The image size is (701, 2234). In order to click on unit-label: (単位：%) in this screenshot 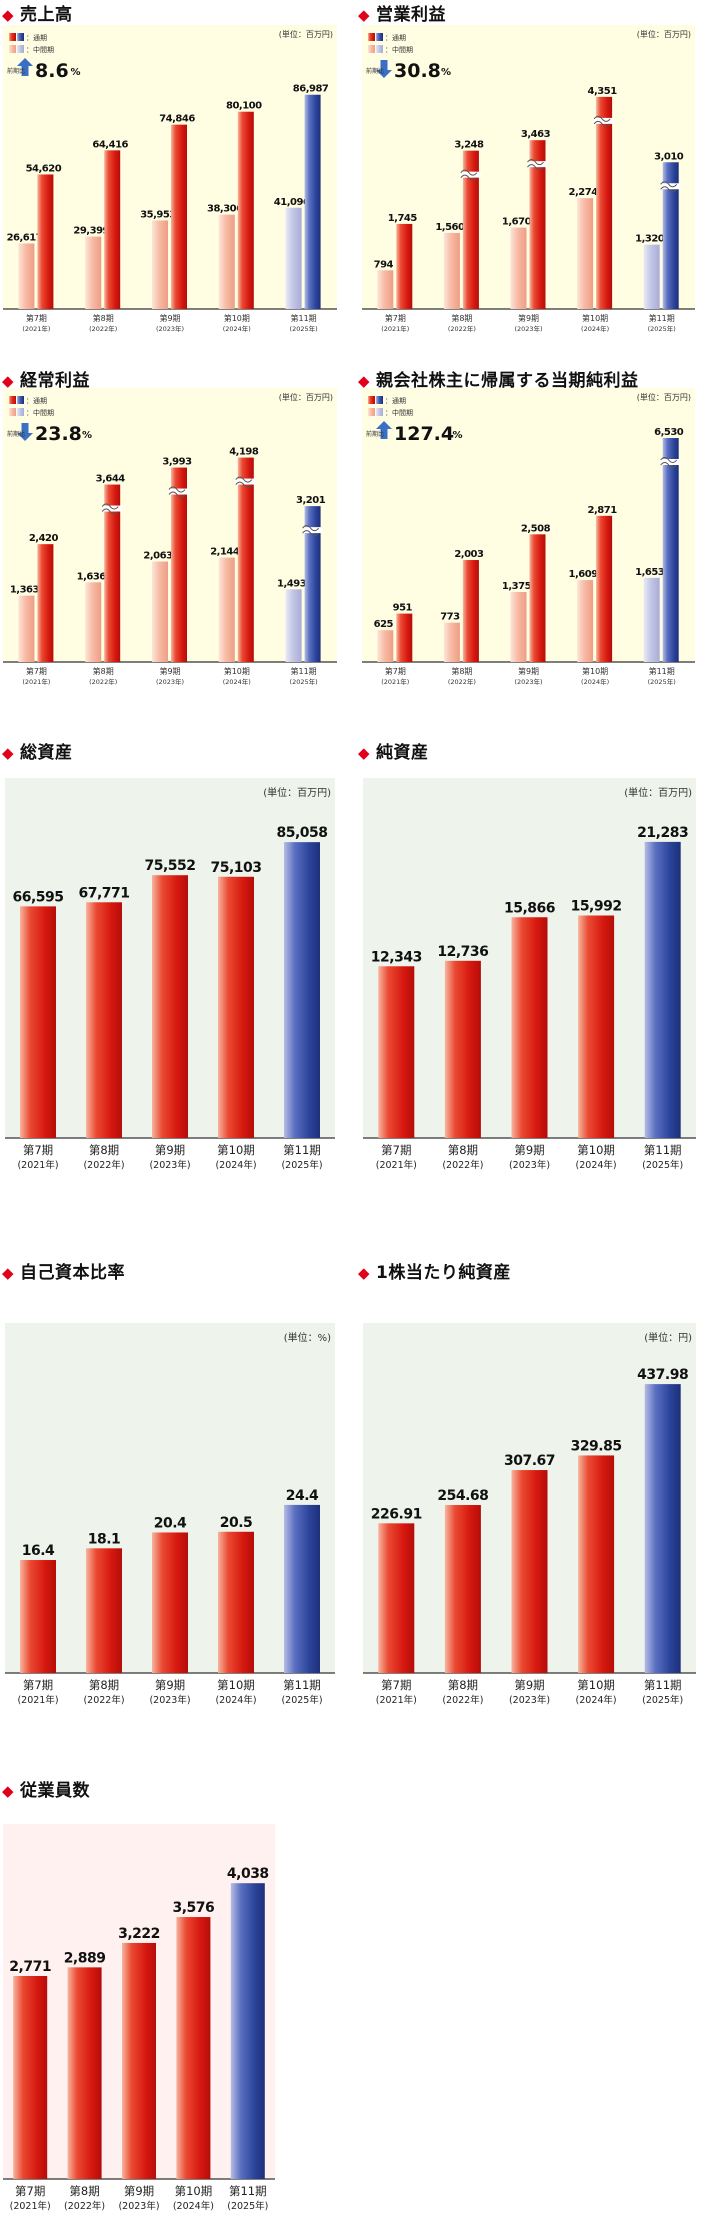, I will do `click(307, 1337)`.